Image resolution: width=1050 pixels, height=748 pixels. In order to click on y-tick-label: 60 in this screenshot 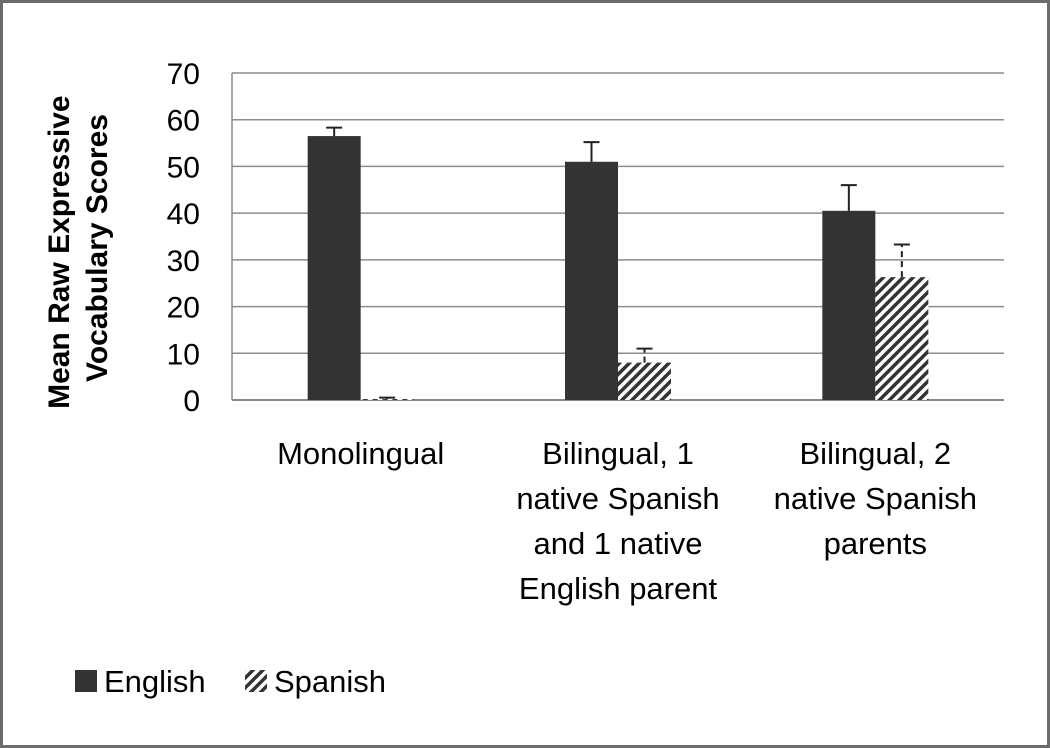, I will do `click(183, 121)`.